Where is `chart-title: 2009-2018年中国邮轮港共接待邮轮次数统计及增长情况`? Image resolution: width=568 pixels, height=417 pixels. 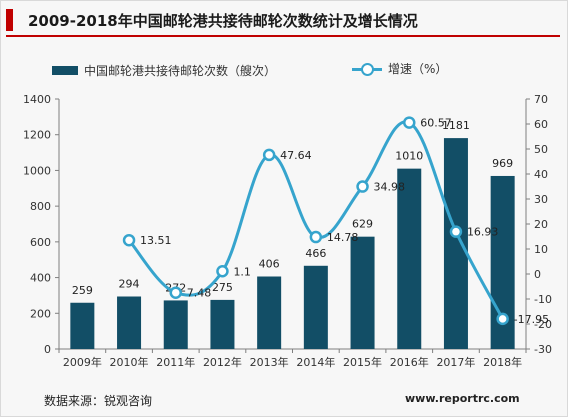 chart-title: 2009-2018年中国邮轮港共接待邮轮次数统计及增长情况 is located at coordinates (223, 21).